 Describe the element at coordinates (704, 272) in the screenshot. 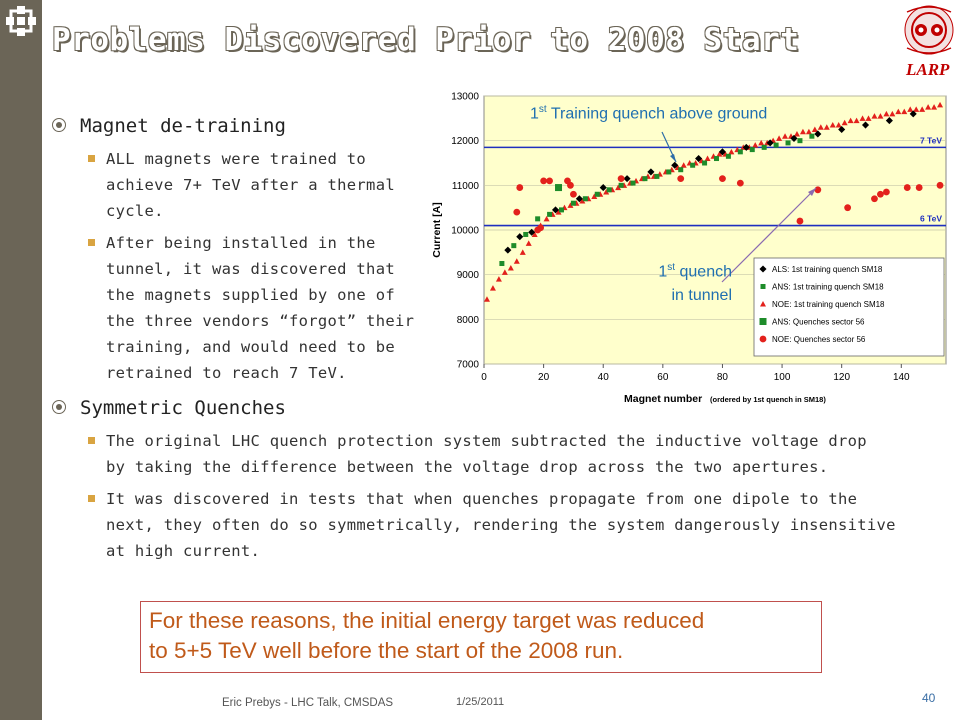

I see `annotation-text: quench` at that location.